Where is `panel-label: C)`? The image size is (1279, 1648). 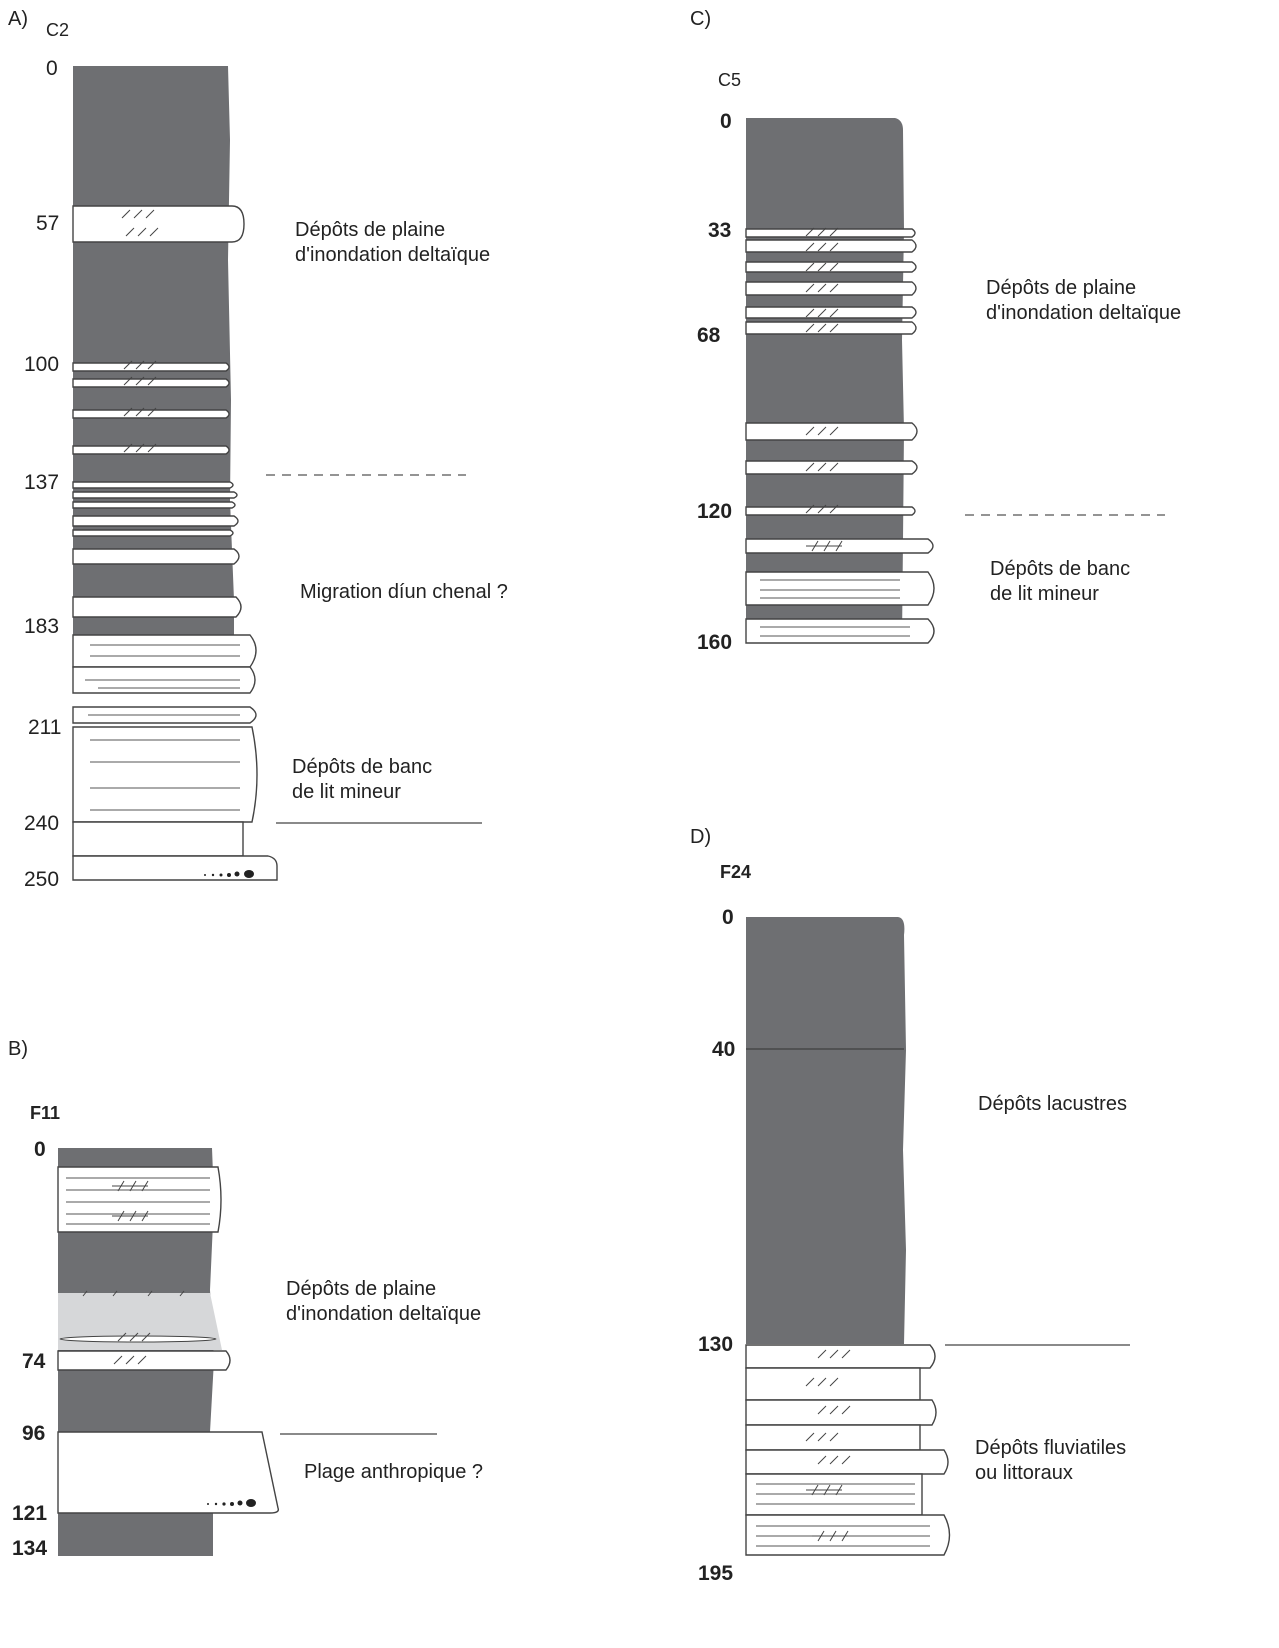
panel-label: C) is located at coordinates (701, 19).